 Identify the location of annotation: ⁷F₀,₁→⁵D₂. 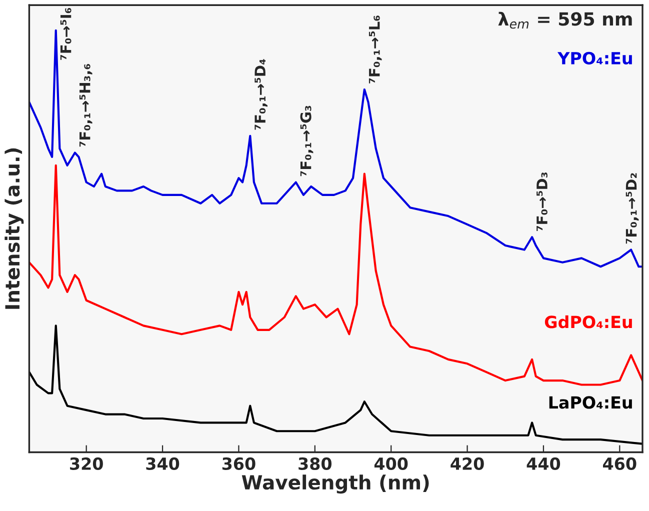
(632, 208).